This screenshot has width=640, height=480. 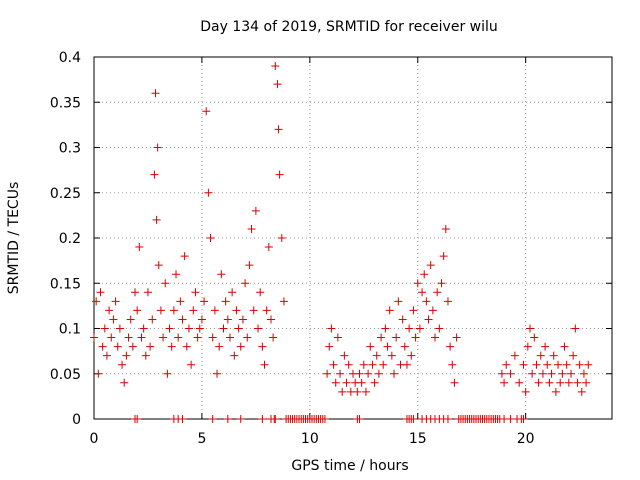 I want to click on x-tick-label: 0, so click(x=94, y=439).